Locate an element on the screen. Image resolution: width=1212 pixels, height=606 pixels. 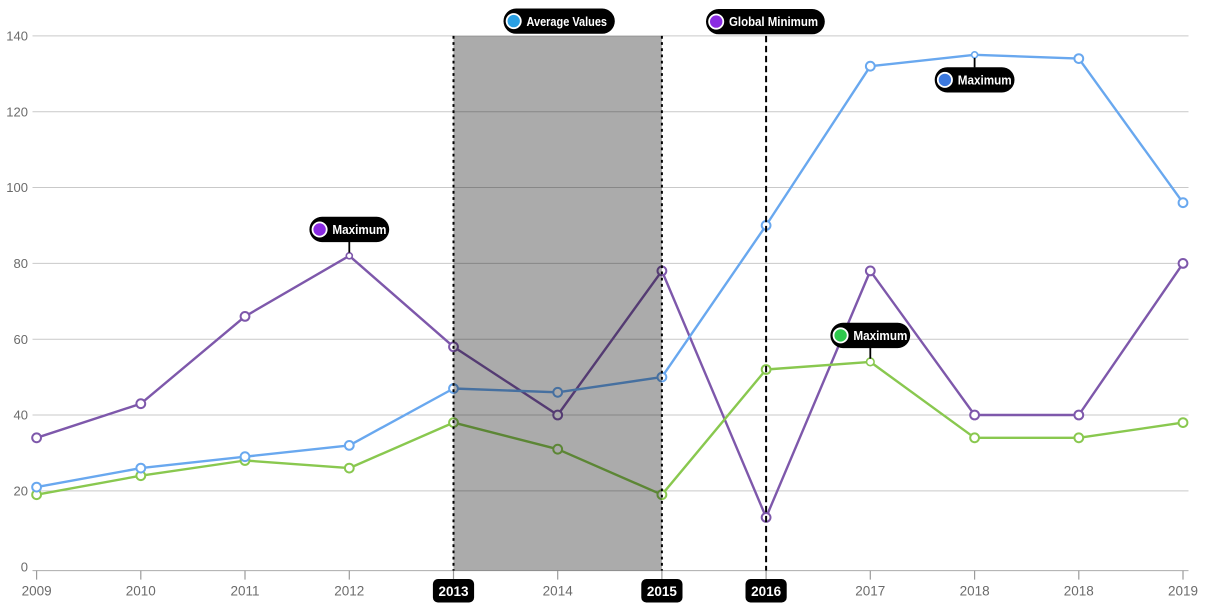
svg-text: 120 is located at coordinates (17, 111).